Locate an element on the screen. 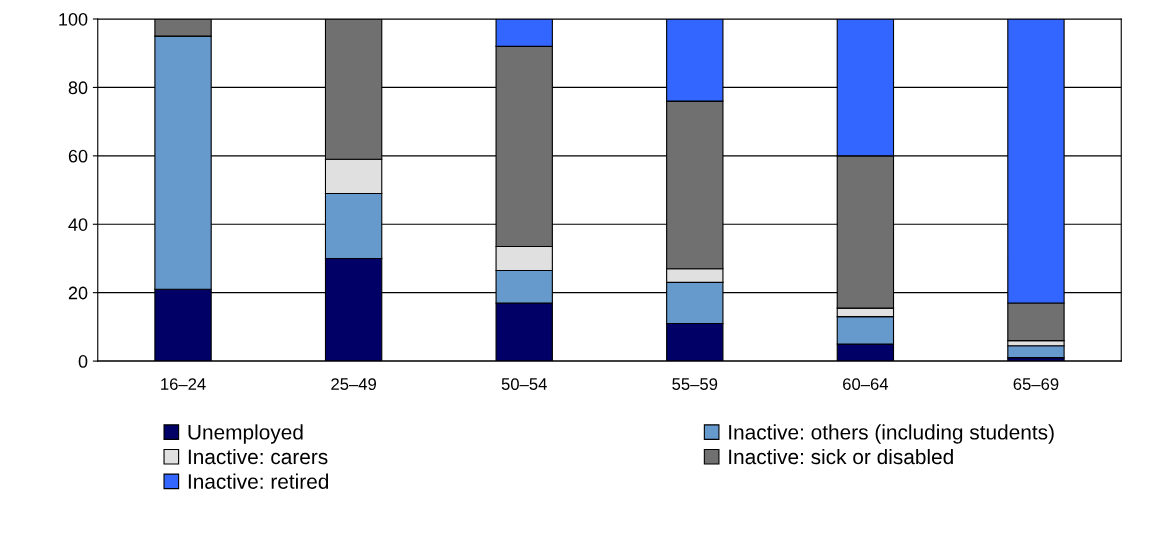  y-tick-label: 0 is located at coordinates (83, 361).